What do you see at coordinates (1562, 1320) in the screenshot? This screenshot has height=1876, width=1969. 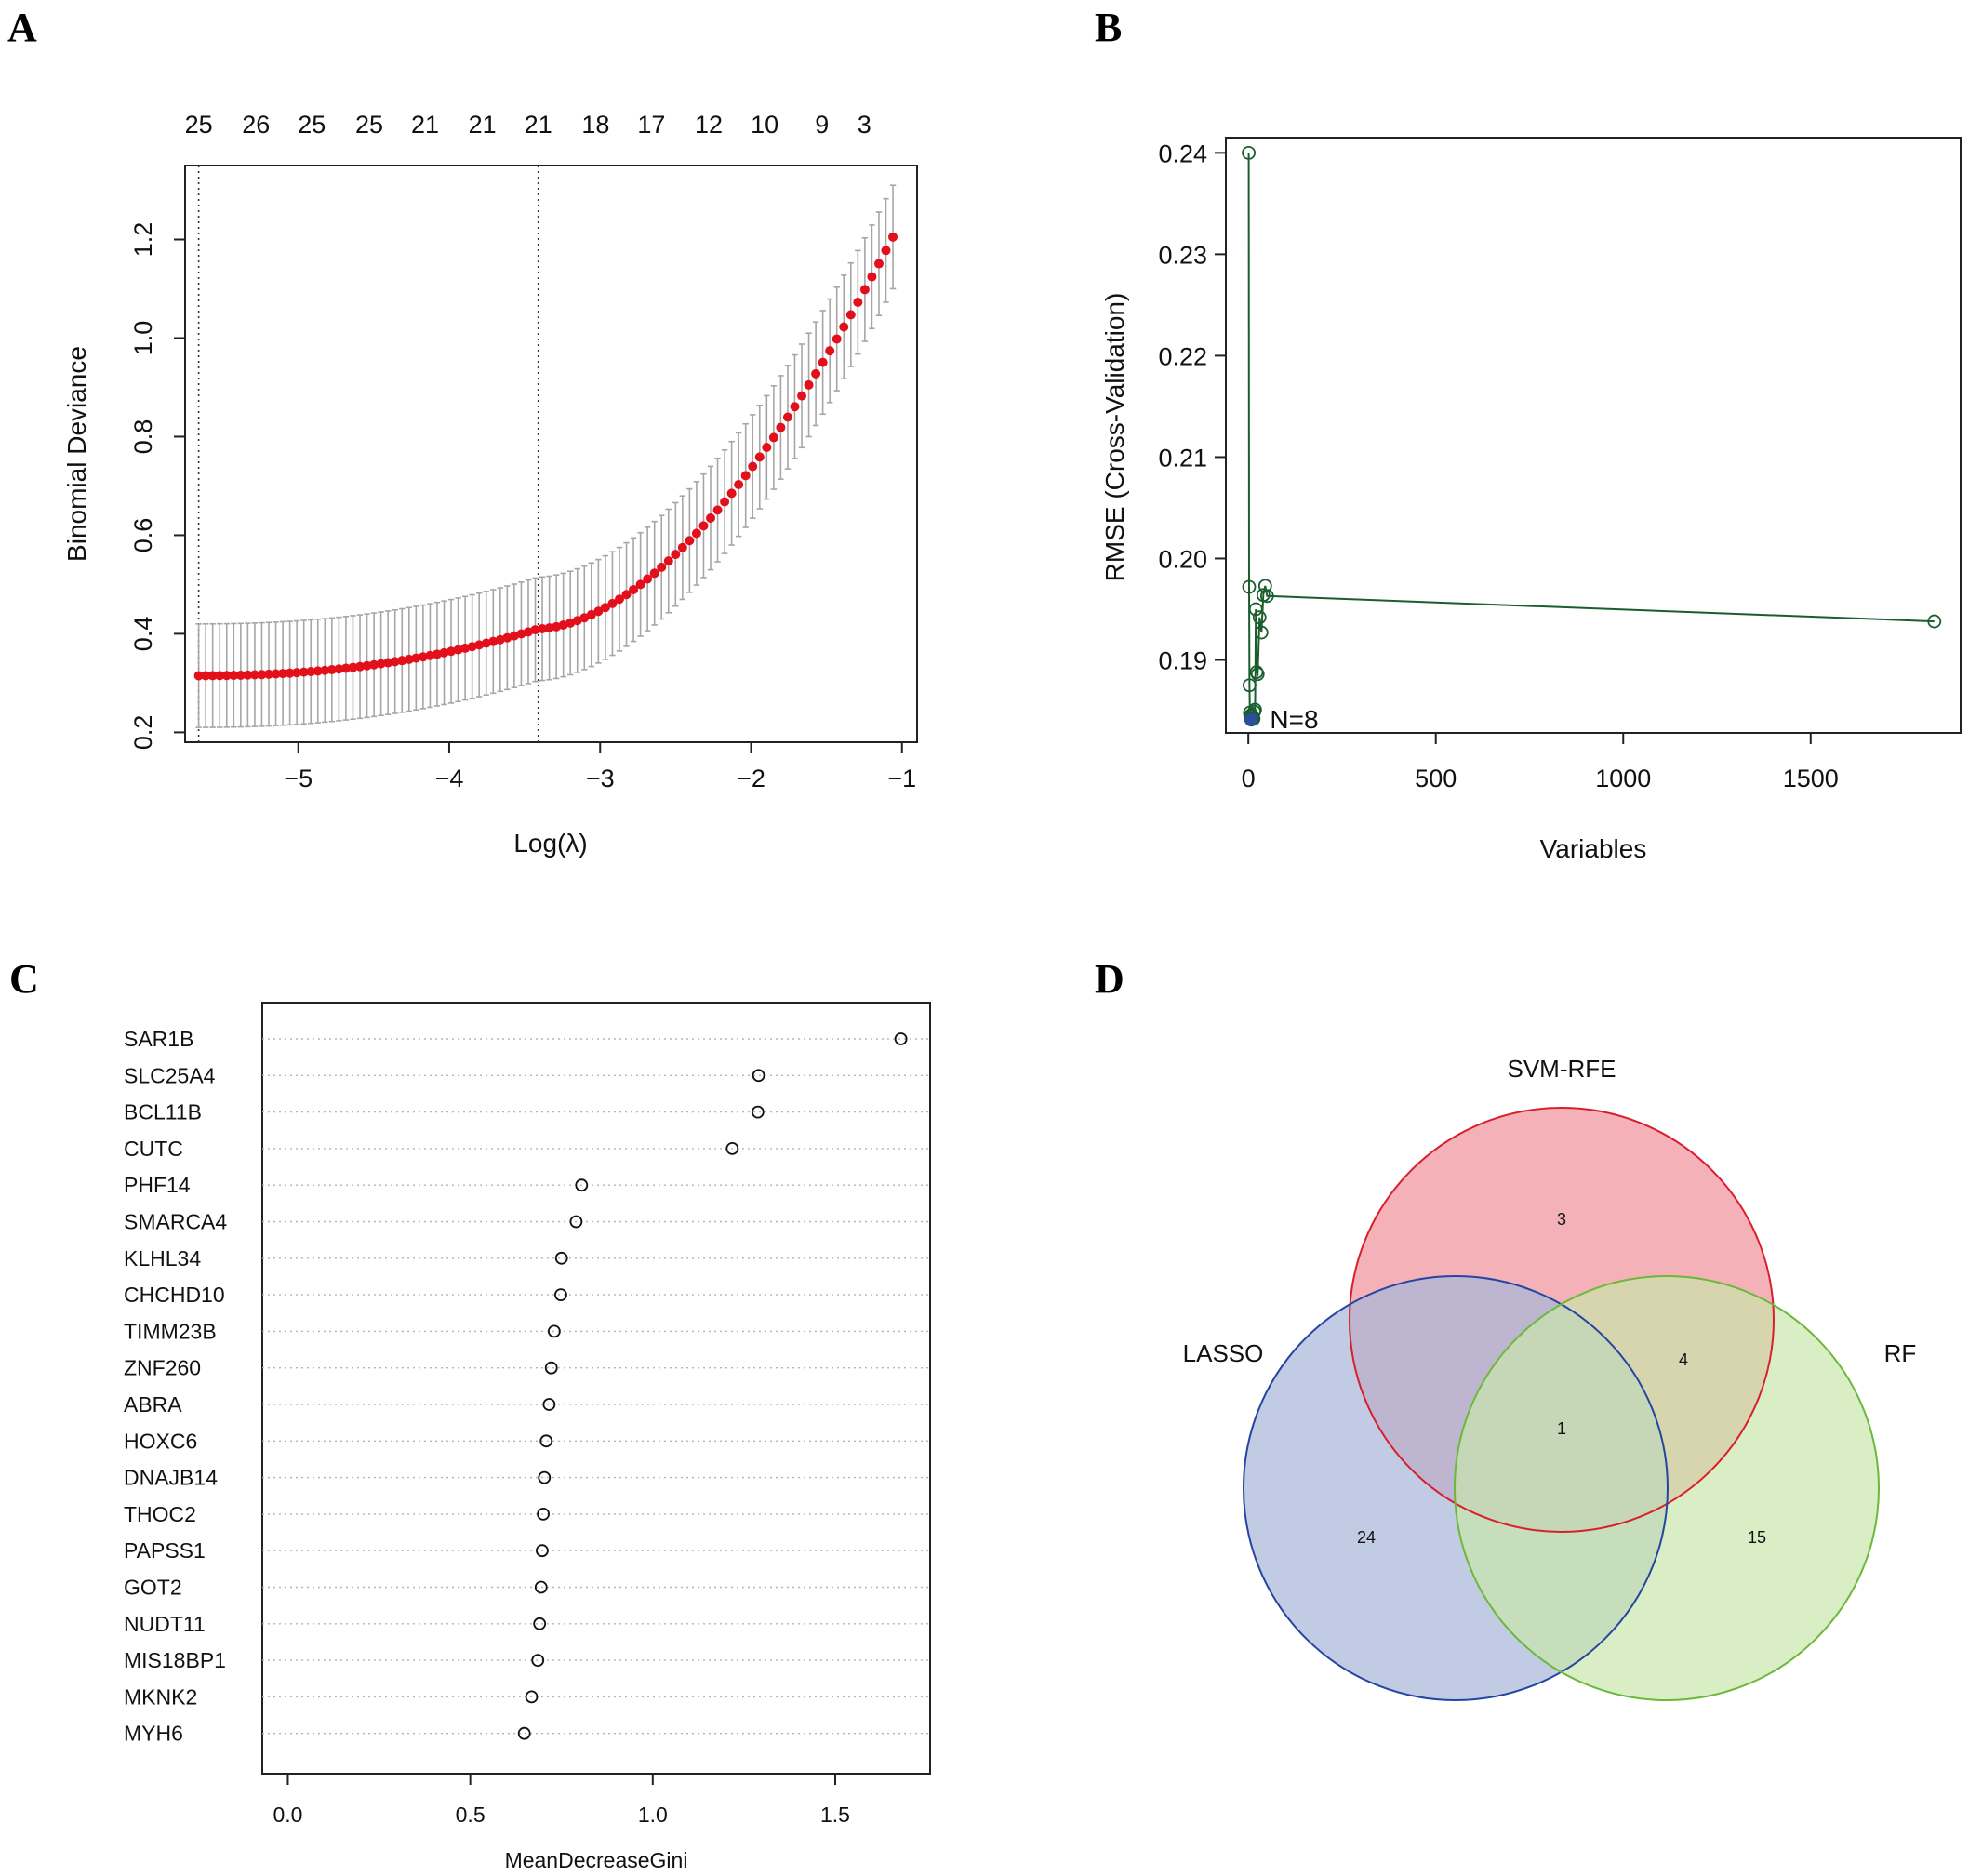 I see `venn-outline-svm-rfe` at bounding box center [1562, 1320].